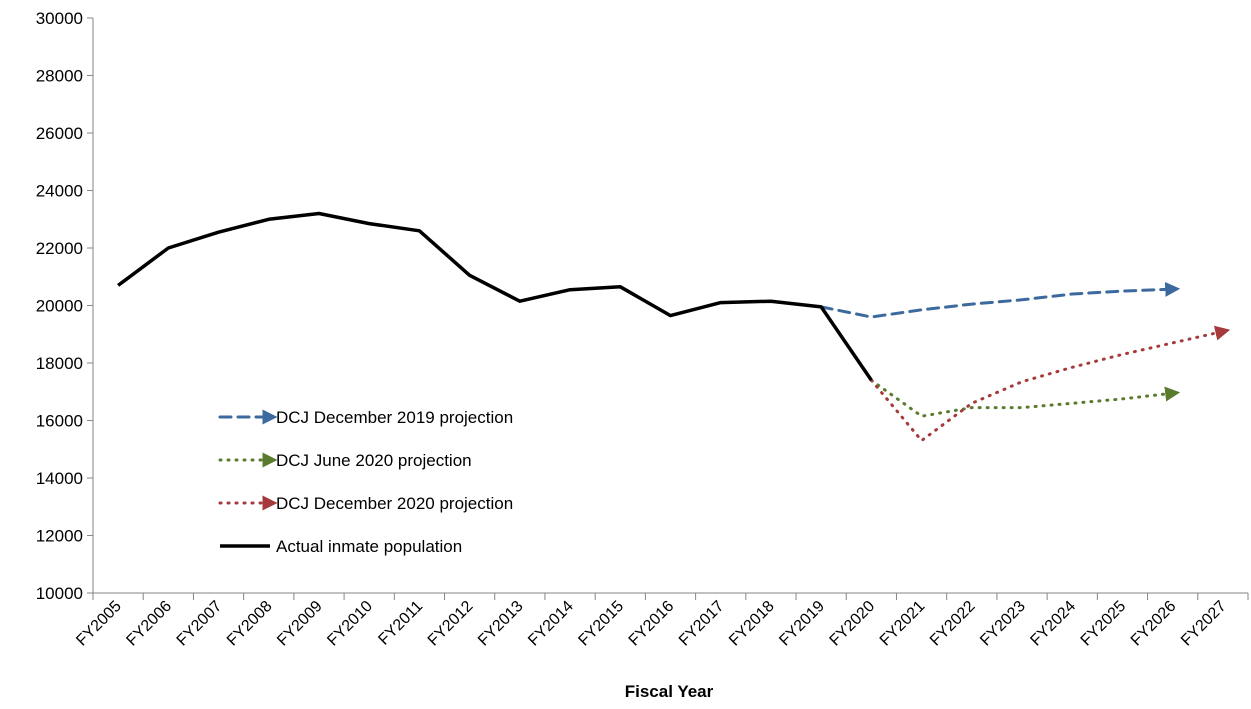 The width and height of the screenshot is (1251, 709). I want to click on x-tick-label: FY2019, so click(802, 624).